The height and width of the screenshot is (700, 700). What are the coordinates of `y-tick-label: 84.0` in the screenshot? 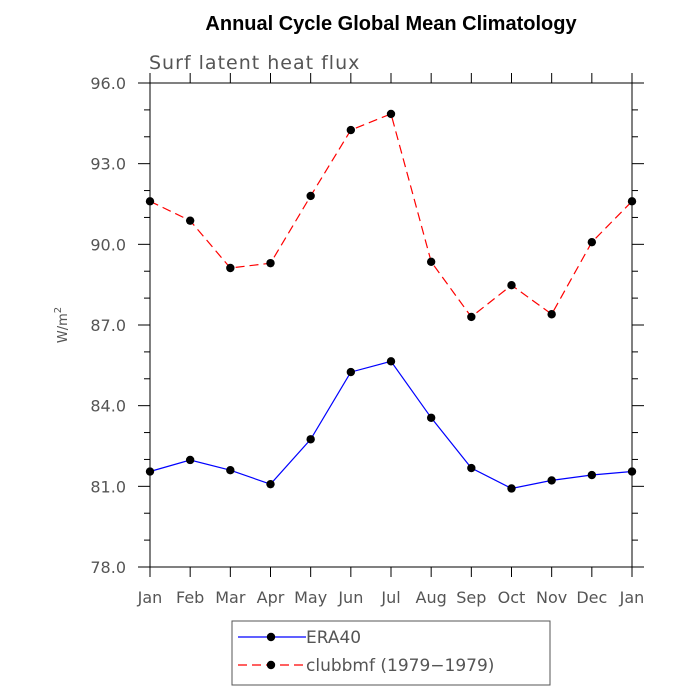 It's located at (108, 406).